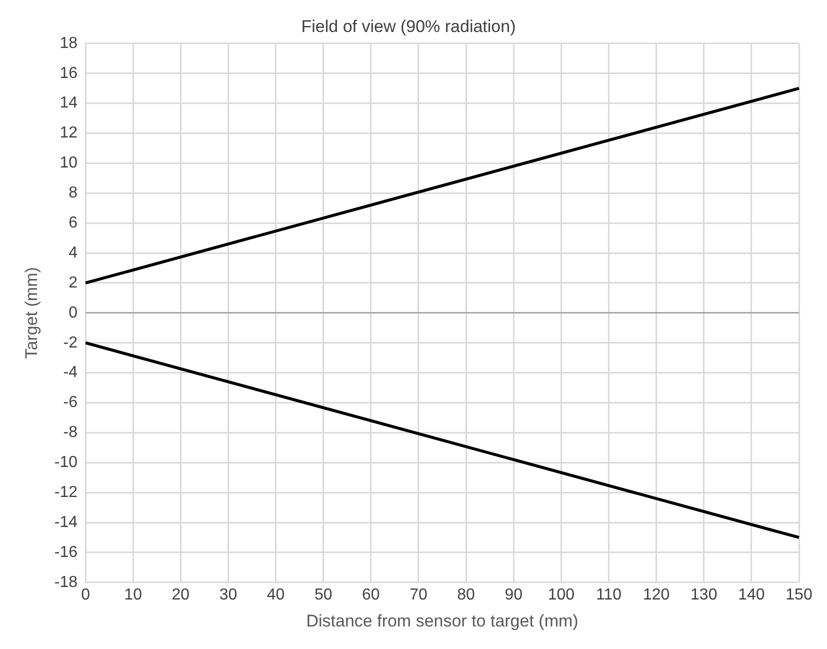  I want to click on y-tick-label: 4, so click(73, 253).